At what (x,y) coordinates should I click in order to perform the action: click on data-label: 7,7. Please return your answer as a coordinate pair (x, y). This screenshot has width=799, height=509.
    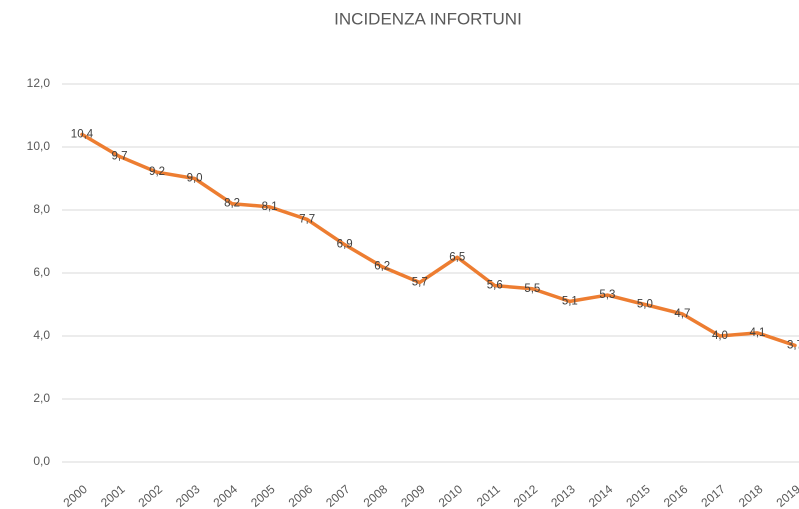
    Looking at the image, I should click on (307, 219).